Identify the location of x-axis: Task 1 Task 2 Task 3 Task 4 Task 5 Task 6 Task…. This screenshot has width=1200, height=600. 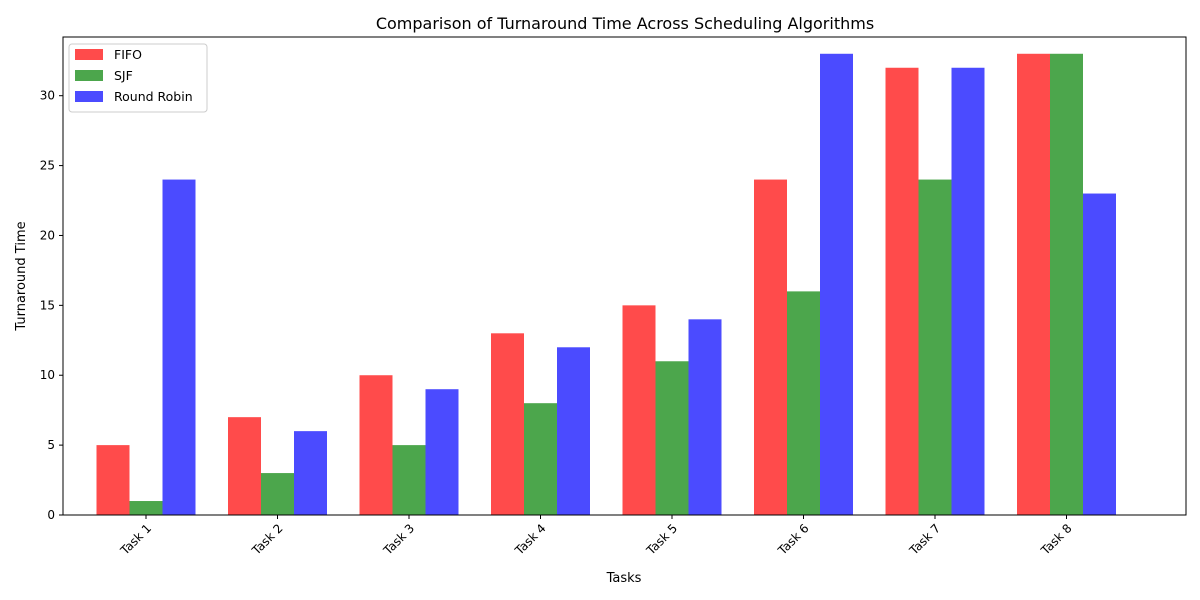
(596, 536).